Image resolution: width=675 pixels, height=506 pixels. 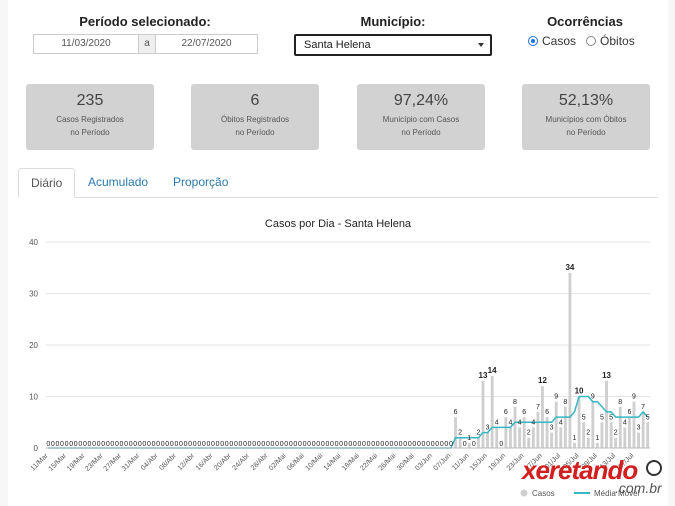 What do you see at coordinates (86, 44) in the screenshot?
I see `date-start-input: 11/03/2020` at bounding box center [86, 44].